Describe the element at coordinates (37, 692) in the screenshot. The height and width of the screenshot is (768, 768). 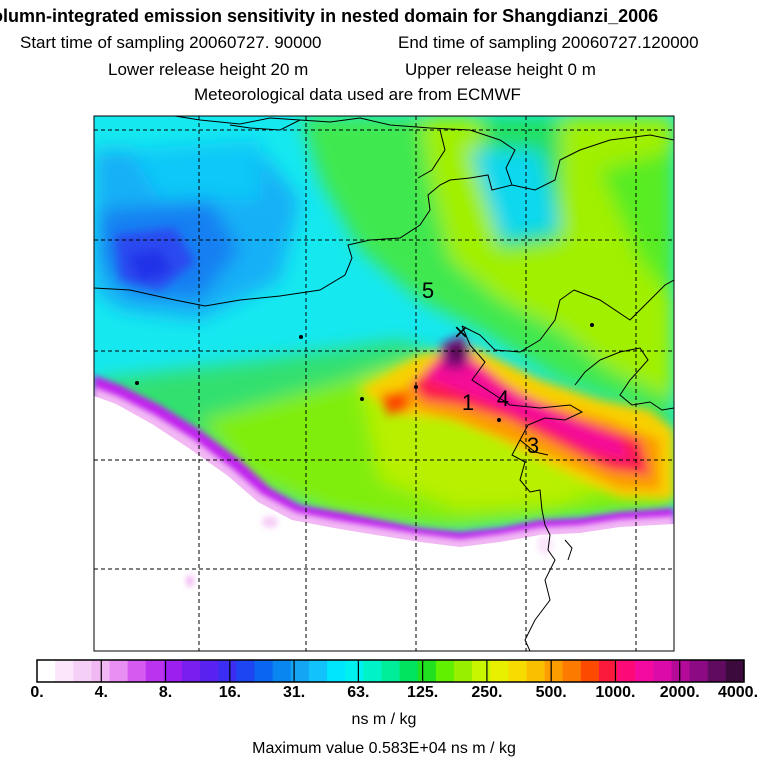
I see `colorbar-tick-label: 0.` at that location.